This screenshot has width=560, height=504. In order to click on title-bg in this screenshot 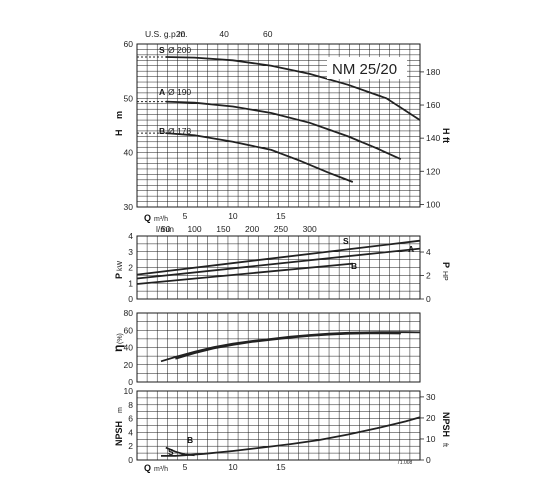, I will do `click(367, 68)`.